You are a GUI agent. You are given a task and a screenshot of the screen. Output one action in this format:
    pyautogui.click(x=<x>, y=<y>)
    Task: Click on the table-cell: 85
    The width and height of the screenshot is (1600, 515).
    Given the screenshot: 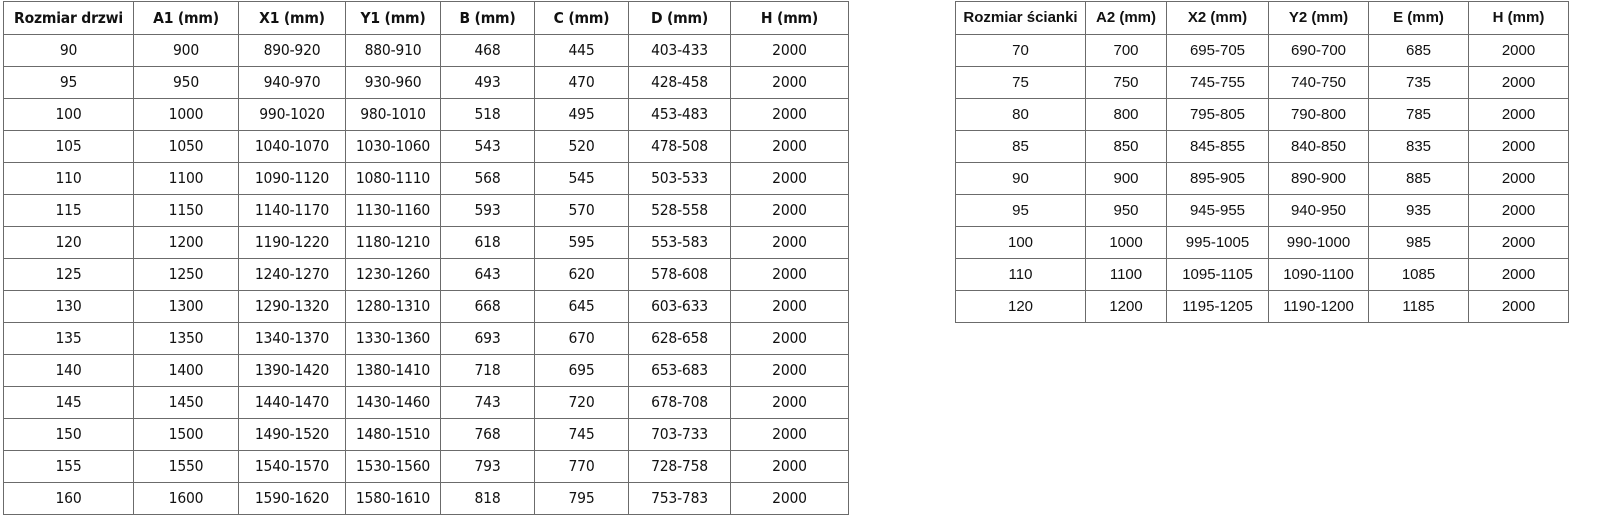 What is the action you would take?
    pyautogui.click(x=1020, y=146)
    